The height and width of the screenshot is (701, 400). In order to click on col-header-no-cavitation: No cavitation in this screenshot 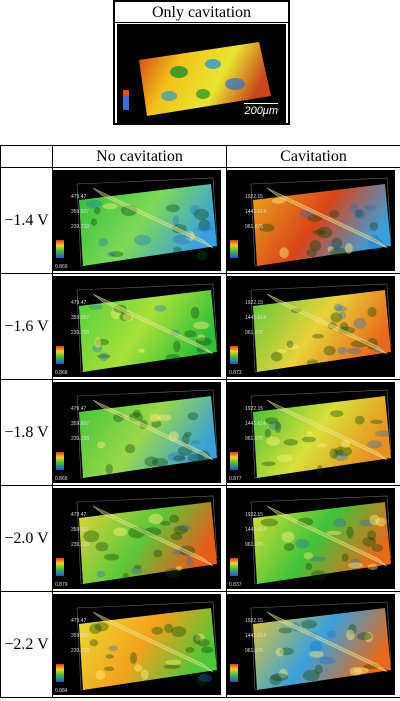, I will do `click(139, 156)`.